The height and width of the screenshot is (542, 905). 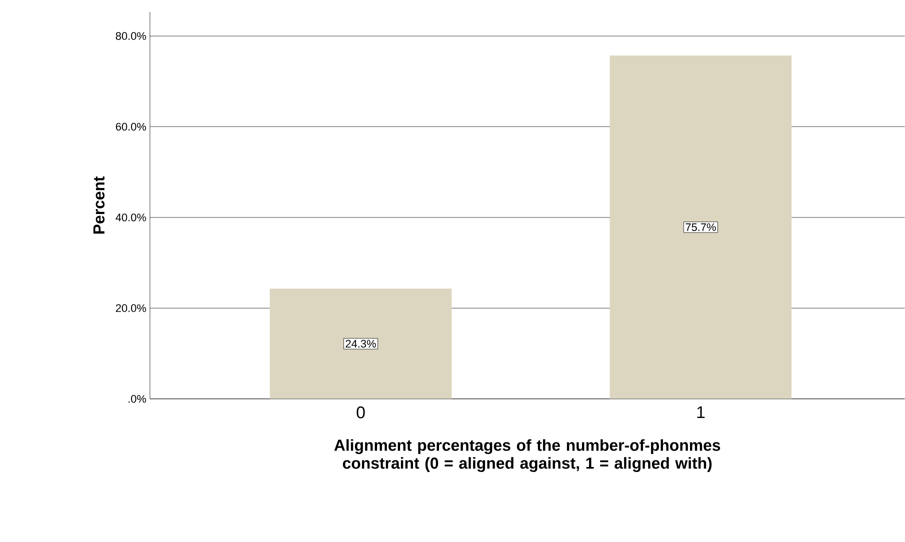 I want to click on x-tick-label: 0, so click(x=360, y=412).